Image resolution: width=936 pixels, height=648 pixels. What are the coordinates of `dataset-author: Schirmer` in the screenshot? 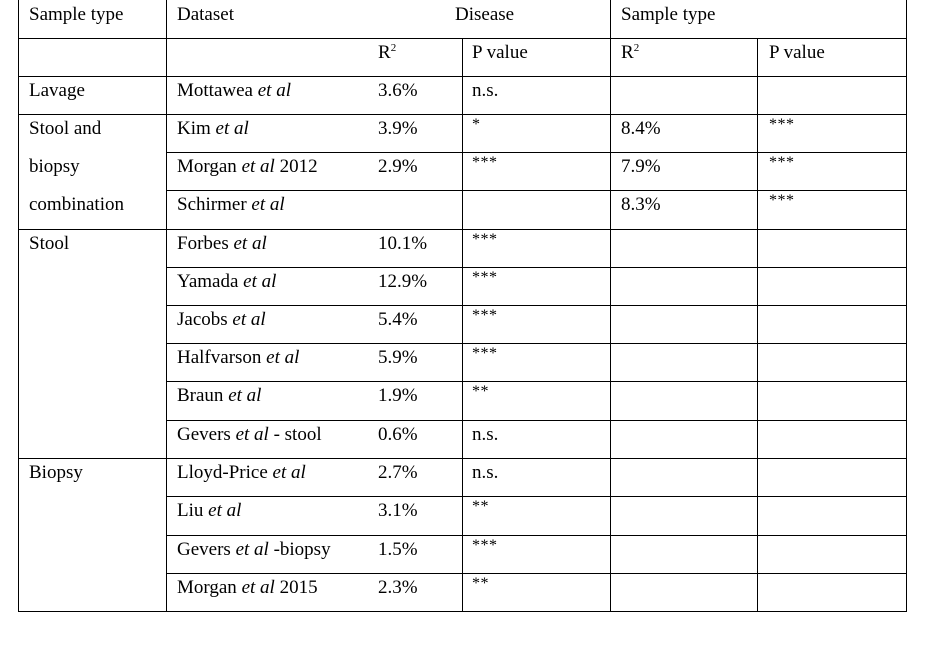 It's located at (214, 204).